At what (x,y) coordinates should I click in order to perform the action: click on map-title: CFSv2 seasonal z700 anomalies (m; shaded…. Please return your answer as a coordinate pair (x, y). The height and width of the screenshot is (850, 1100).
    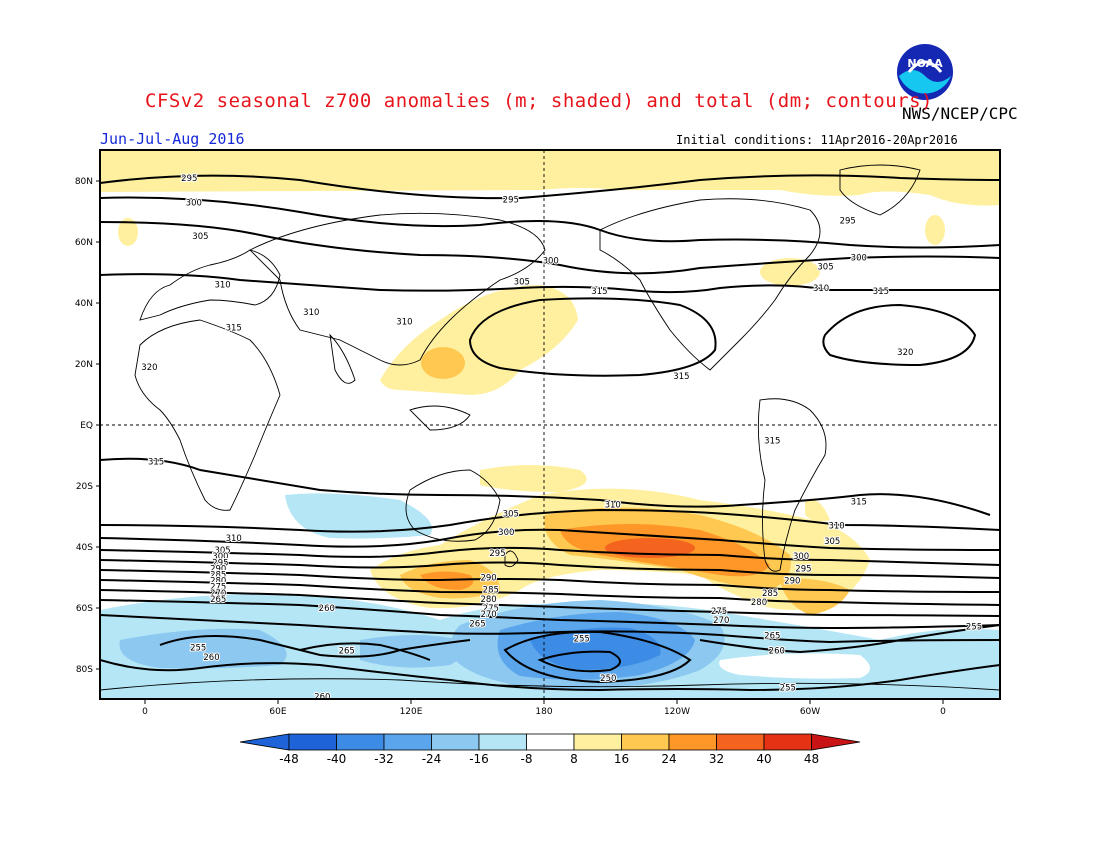
    Looking at the image, I should click on (539, 101).